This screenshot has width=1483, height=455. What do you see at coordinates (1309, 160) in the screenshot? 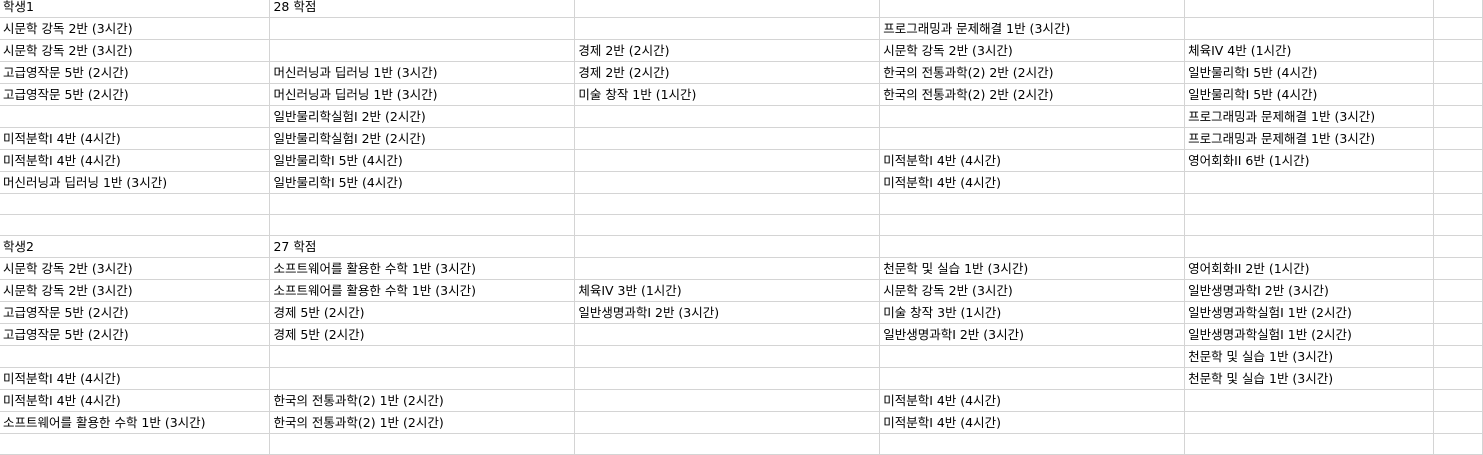
I see `sheet-cell: 영어회화II 6반 (1시간)` at bounding box center [1309, 160].